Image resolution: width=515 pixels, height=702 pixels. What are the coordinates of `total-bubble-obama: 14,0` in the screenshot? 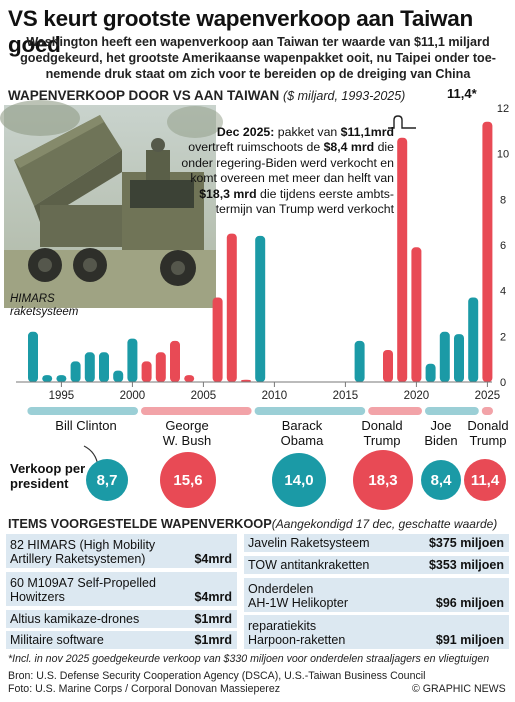 It's located at (299, 480).